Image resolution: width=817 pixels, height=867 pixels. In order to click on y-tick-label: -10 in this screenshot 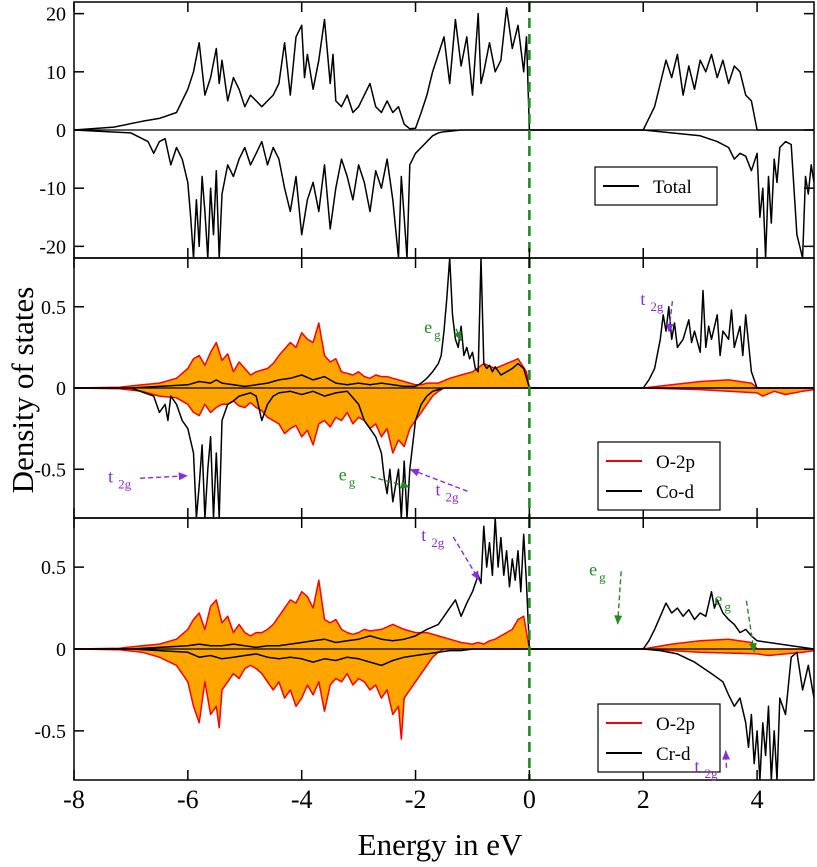, I will do `click(52, 189)`.